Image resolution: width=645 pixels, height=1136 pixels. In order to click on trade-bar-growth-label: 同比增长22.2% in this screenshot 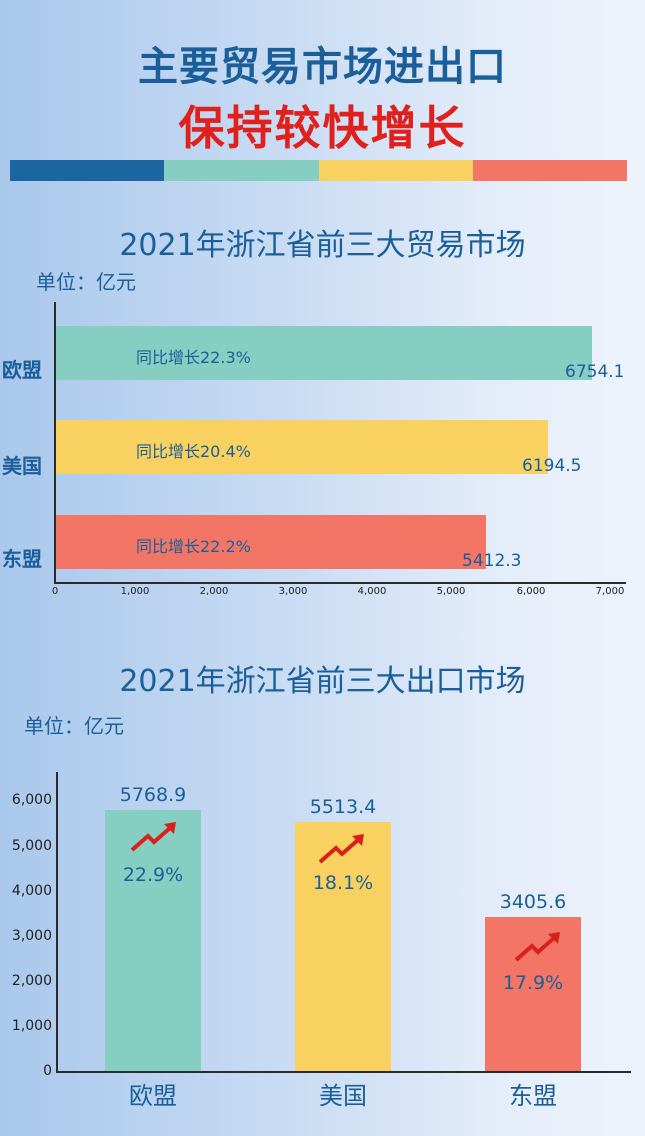, I will do `click(193, 546)`.